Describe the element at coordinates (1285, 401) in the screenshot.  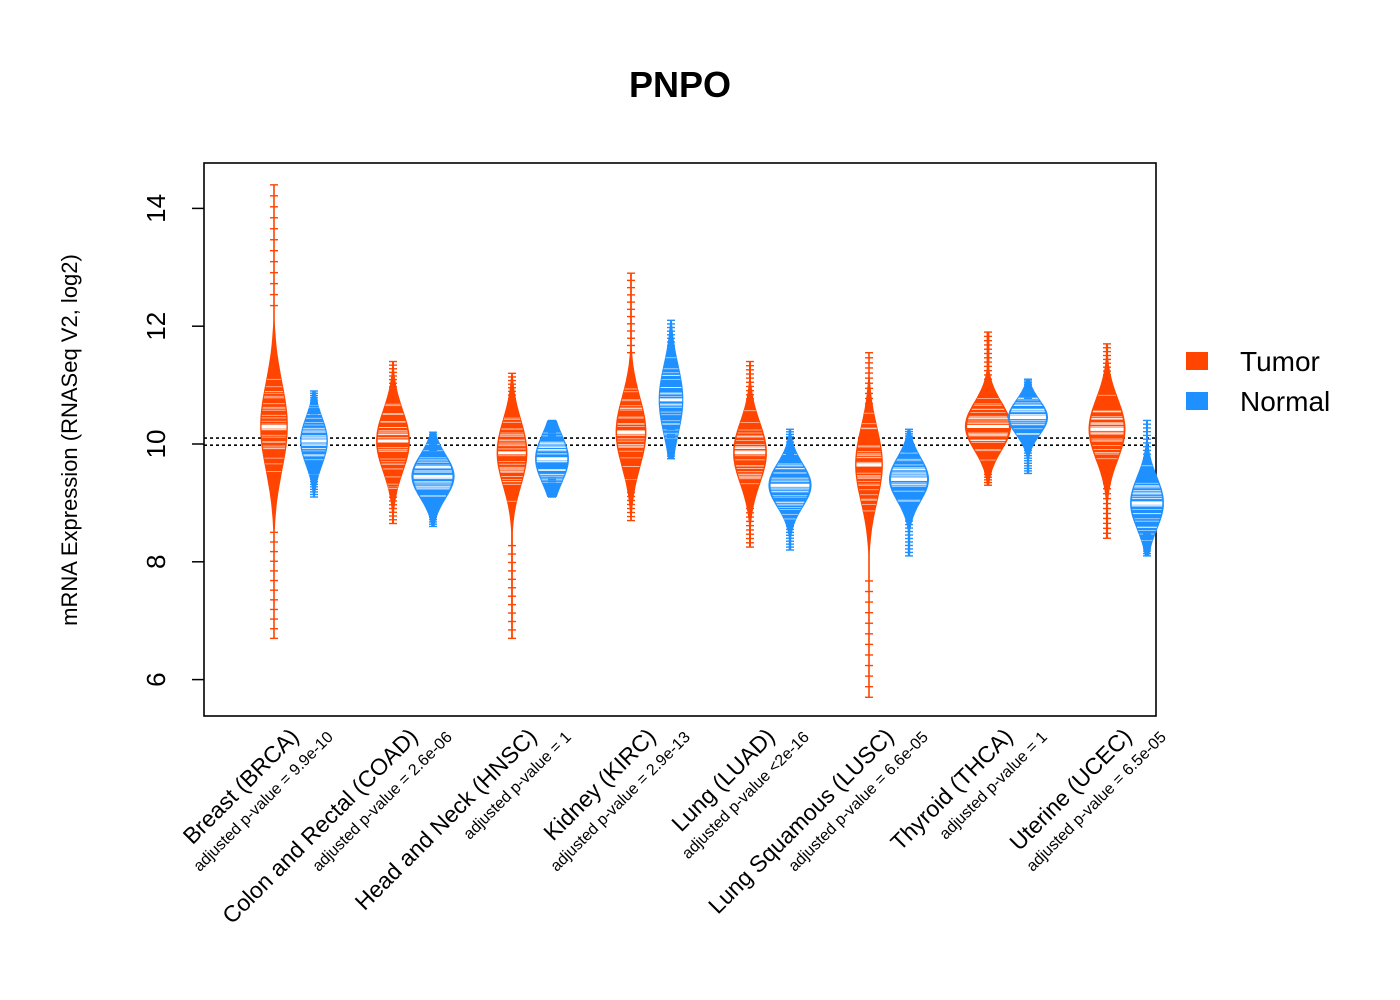
I see `legend-label-normal: Normal` at that location.